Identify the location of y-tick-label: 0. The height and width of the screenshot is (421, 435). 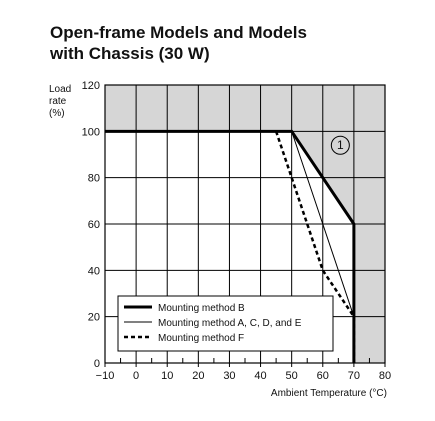
(97, 364).